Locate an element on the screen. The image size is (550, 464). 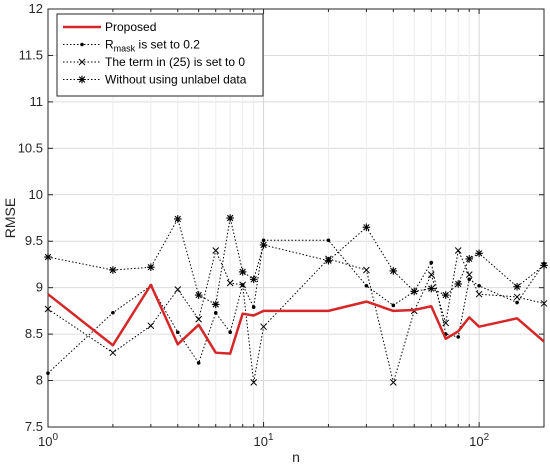
legend-item-1: Proposed is located at coordinates (109, 27).